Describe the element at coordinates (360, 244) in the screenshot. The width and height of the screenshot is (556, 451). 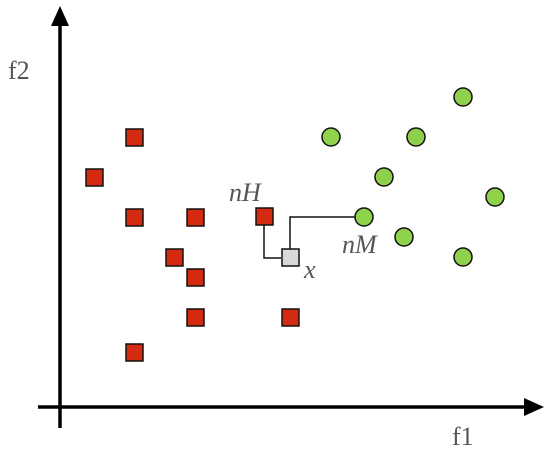
I see `nearest-miss-label: nM` at that location.